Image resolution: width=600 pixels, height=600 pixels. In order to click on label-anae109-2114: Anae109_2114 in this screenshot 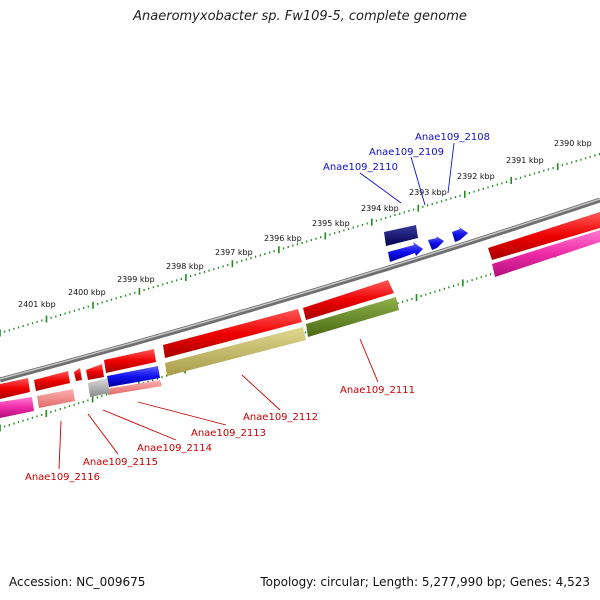, I will do `click(174, 448)`.